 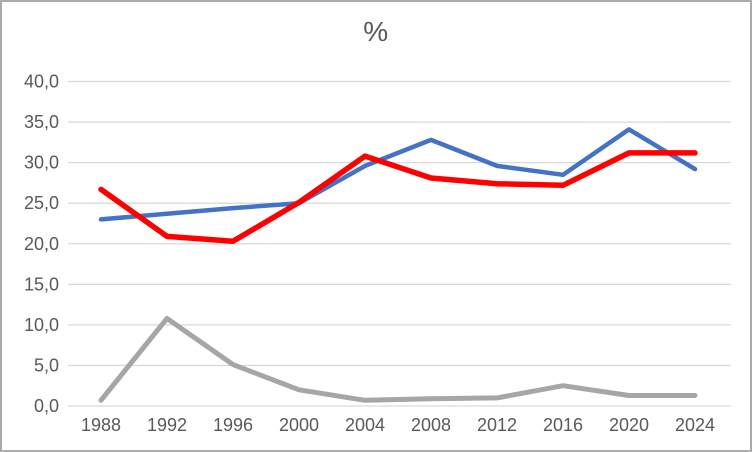 What do you see at coordinates (101, 425) in the screenshot?
I see `x-axis-tick-label: 1988` at bounding box center [101, 425].